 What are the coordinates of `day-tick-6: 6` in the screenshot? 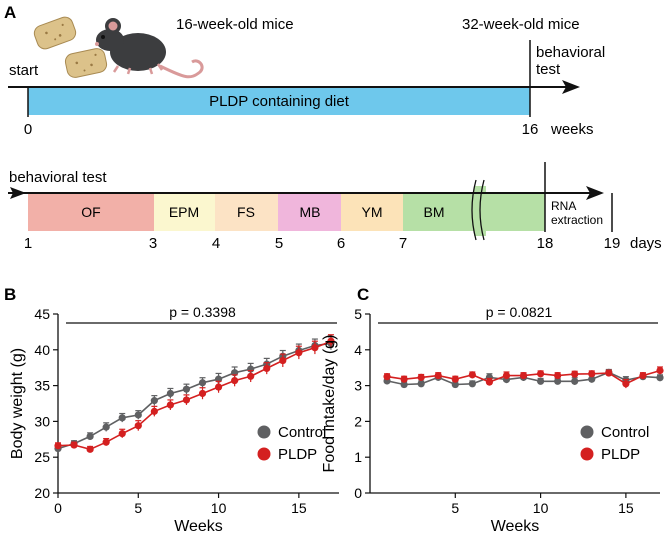 It's located at (341, 243).